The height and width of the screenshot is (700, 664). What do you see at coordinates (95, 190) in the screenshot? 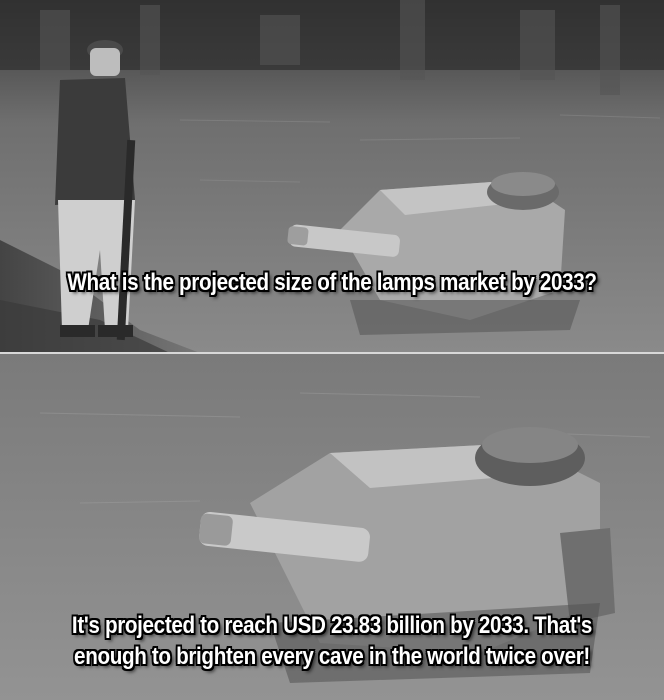
I see `soldier-figure` at bounding box center [95, 190].